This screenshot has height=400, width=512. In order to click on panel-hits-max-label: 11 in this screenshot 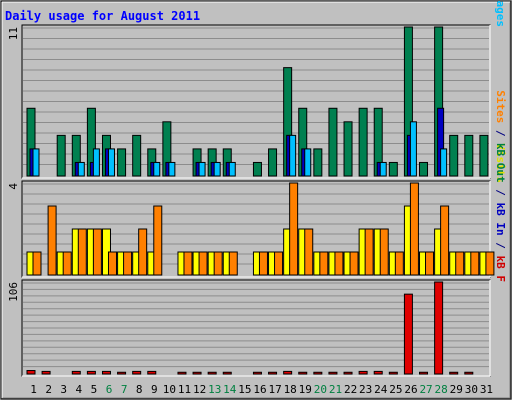, I will do `click(13, 33)`.